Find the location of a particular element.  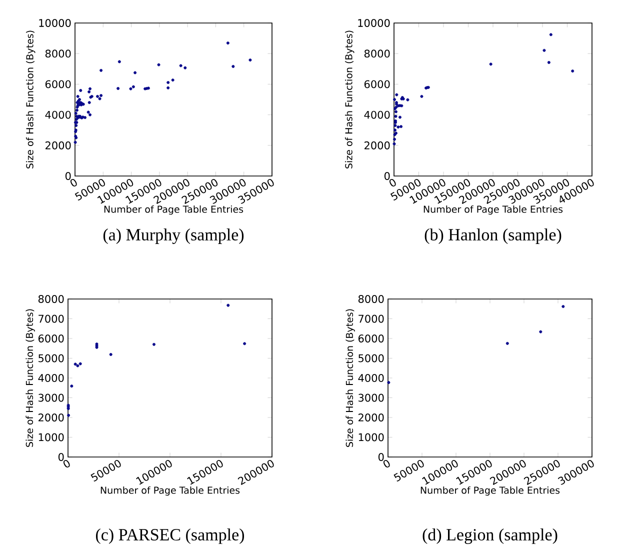

text: (b) Hanlon (sample) is located at coordinates (493, 236).